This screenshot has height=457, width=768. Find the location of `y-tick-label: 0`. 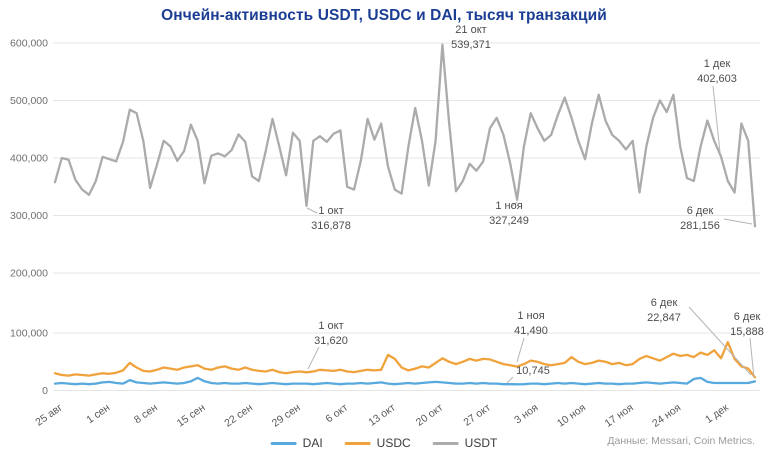

y-tick-label: 0 is located at coordinates (45, 391).